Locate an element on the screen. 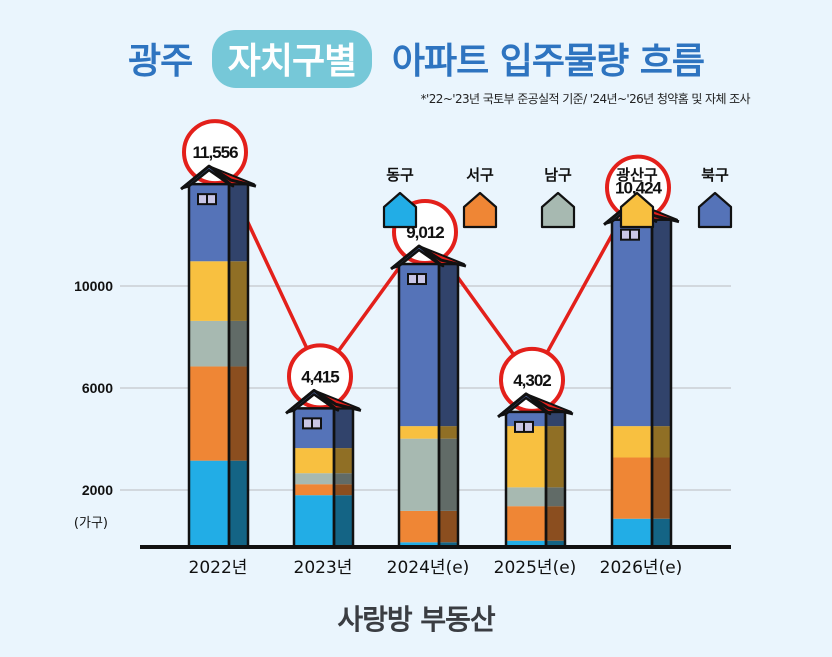 This screenshot has width=832, height=657. legend-label: 동구 is located at coordinates (400, 175).